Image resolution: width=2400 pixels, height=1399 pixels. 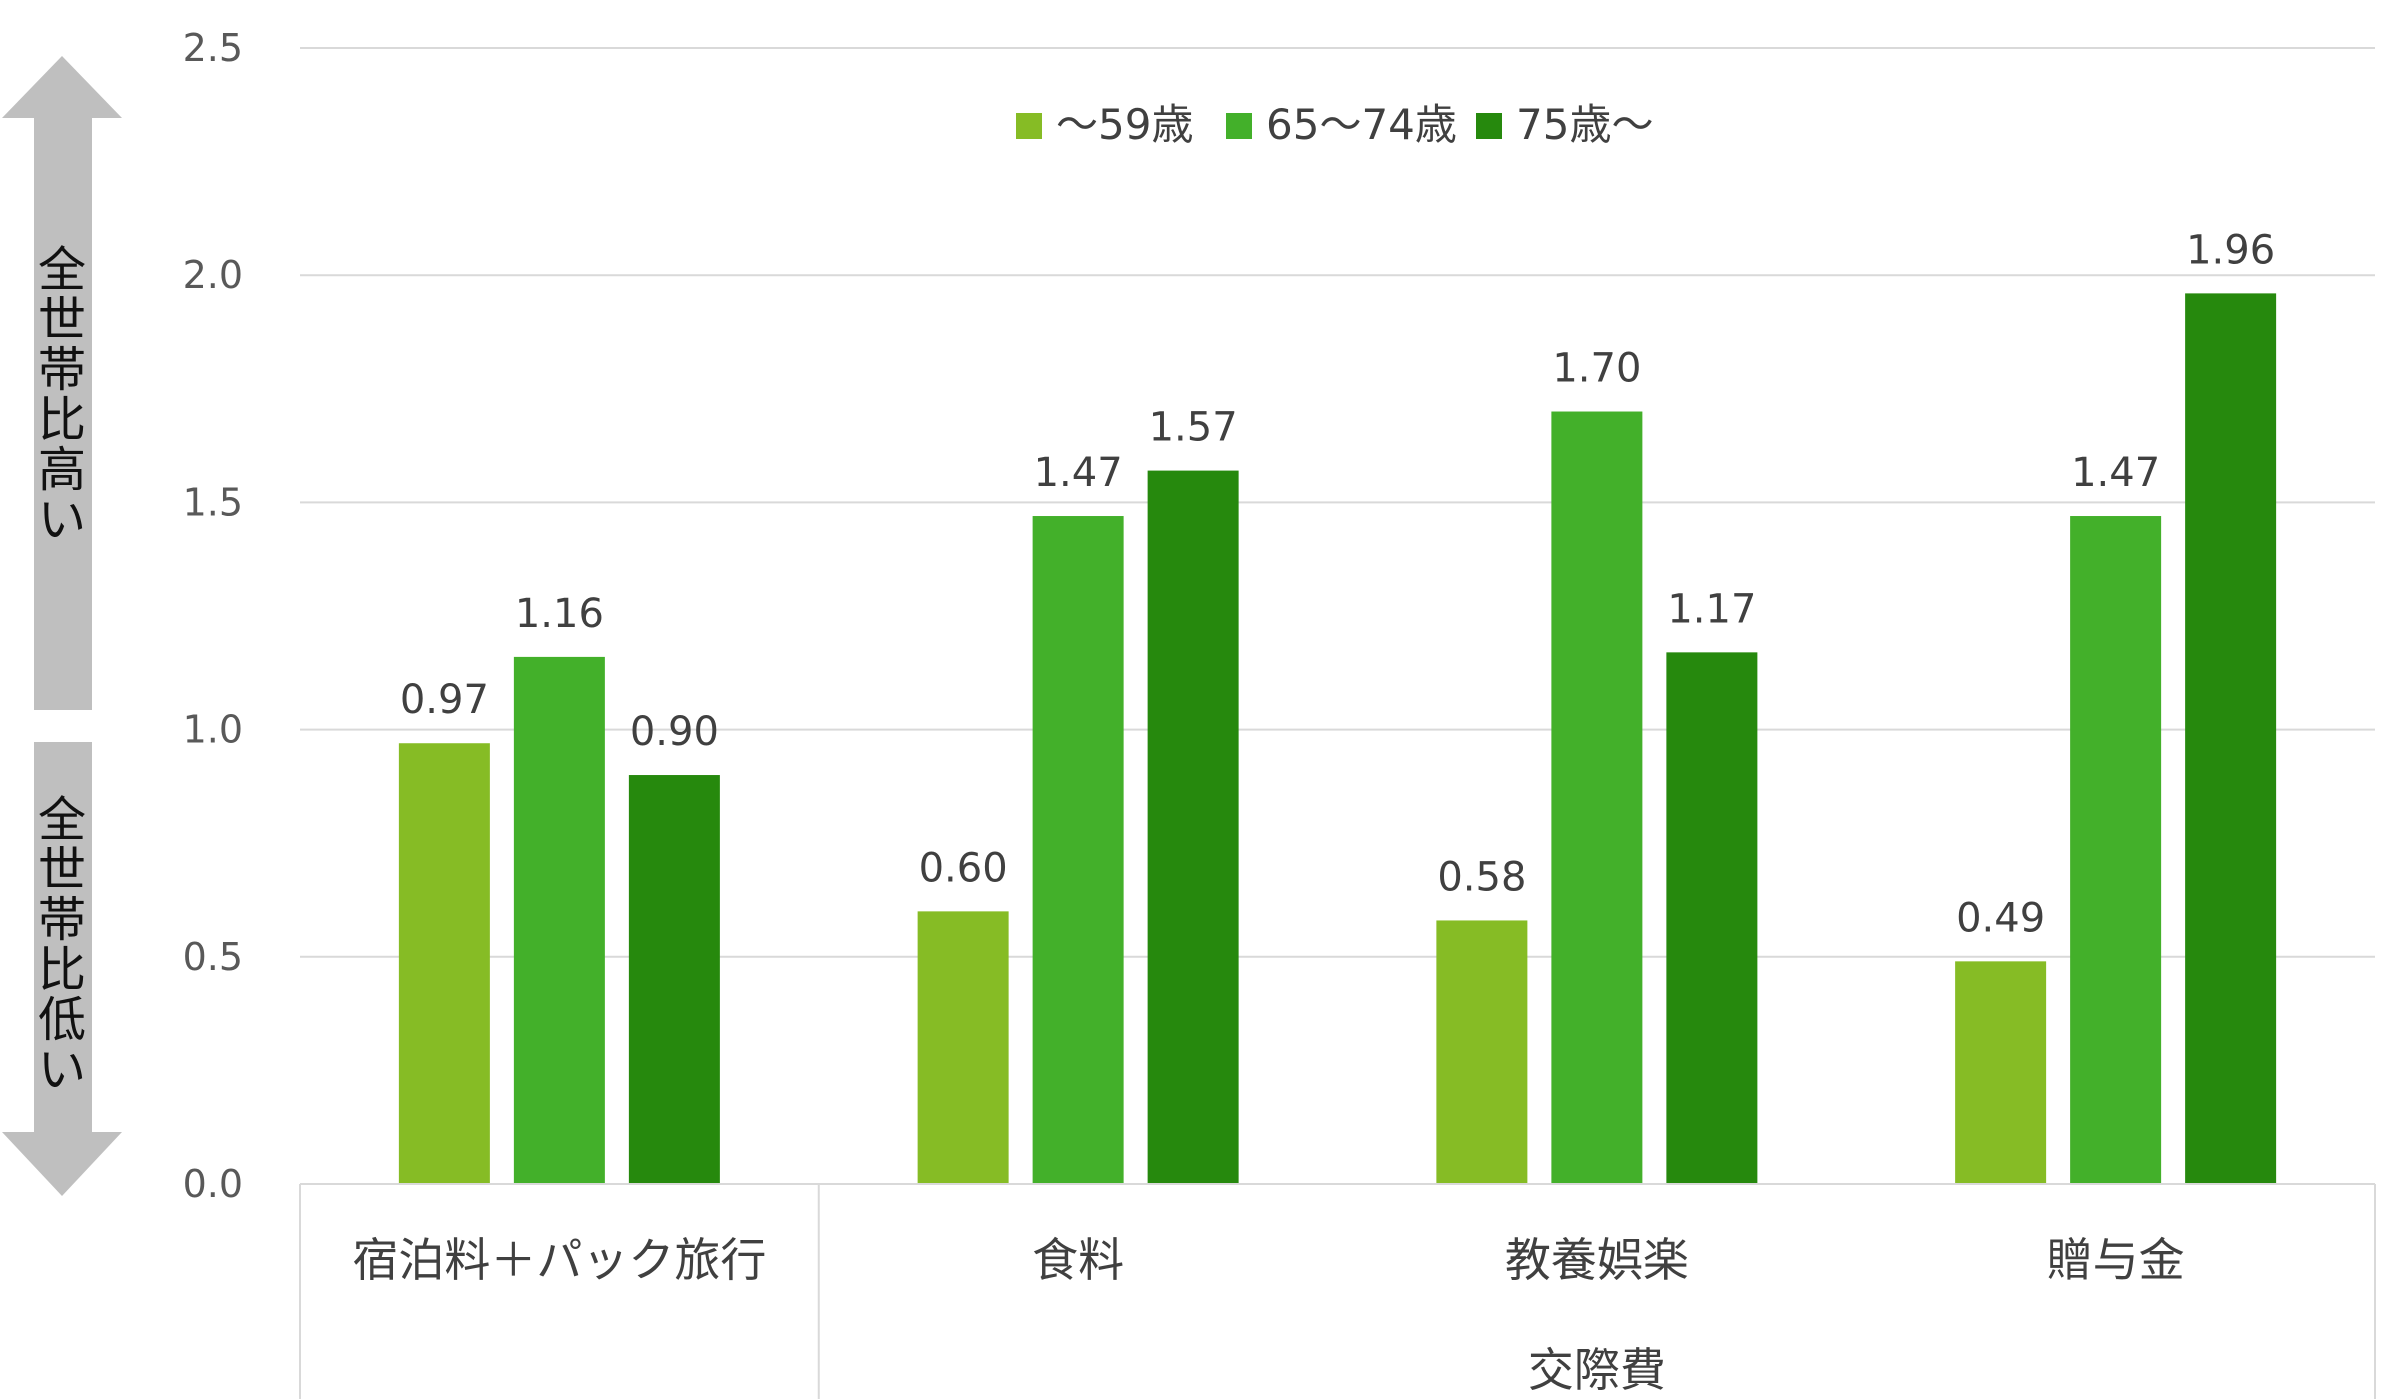 I want to click on data-label: 1.96, so click(x=2230, y=250).